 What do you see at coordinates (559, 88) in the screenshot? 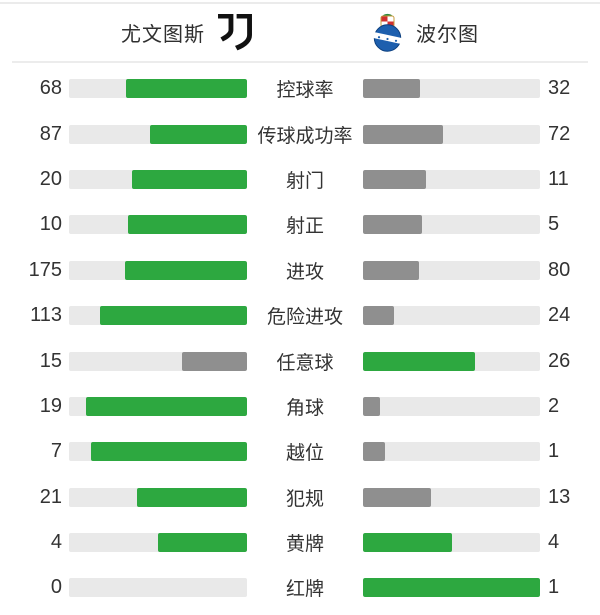
I see `away-value: 32` at bounding box center [559, 88].